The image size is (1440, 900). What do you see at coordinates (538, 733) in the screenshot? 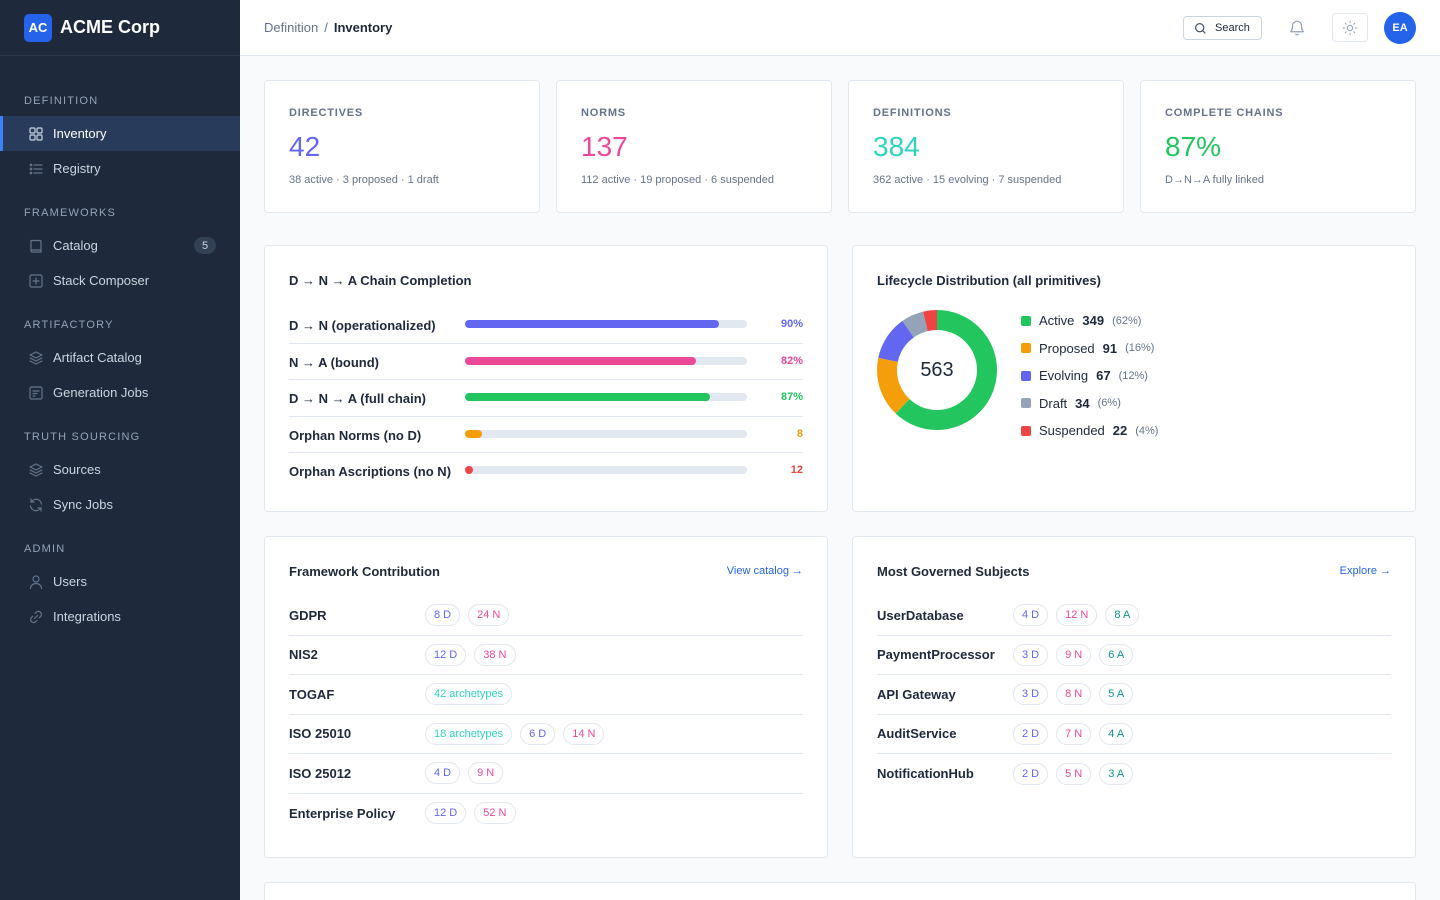
I see `count-badge: 6 D` at bounding box center [538, 733].